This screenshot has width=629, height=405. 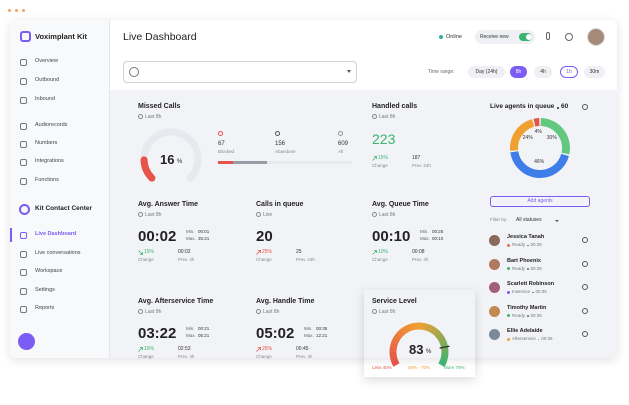 I want to click on range-button: Day (24h), so click(x=486, y=72).